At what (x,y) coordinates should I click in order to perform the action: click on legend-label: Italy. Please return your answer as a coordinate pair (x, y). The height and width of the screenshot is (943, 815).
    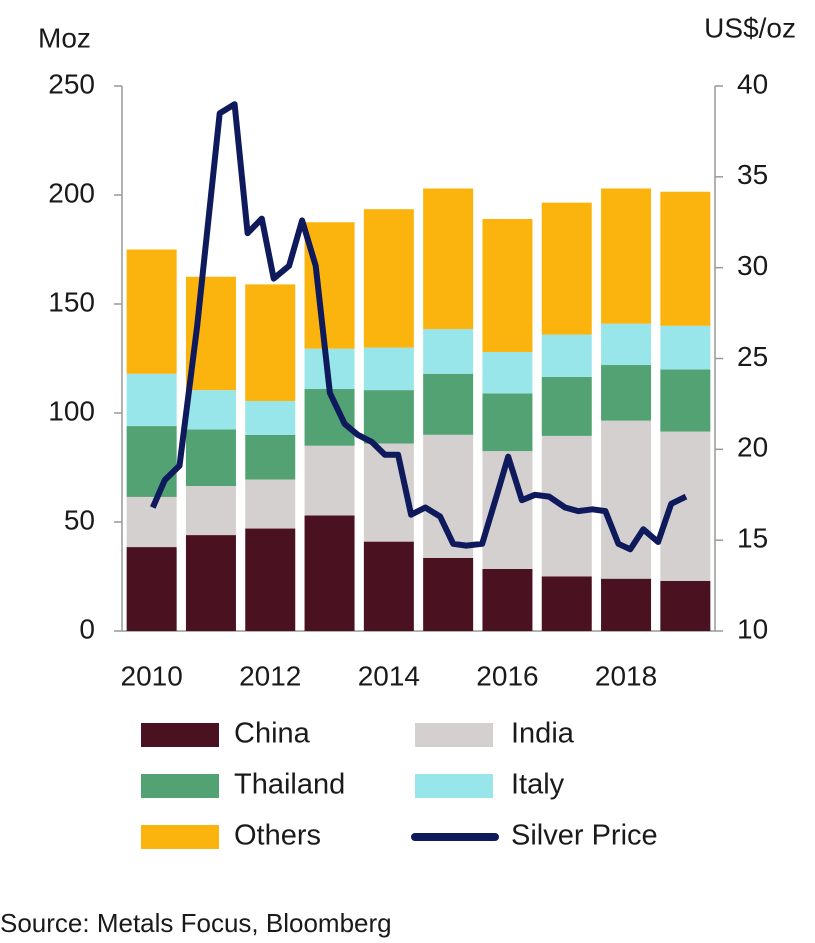
    Looking at the image, I should click on (538, 785).